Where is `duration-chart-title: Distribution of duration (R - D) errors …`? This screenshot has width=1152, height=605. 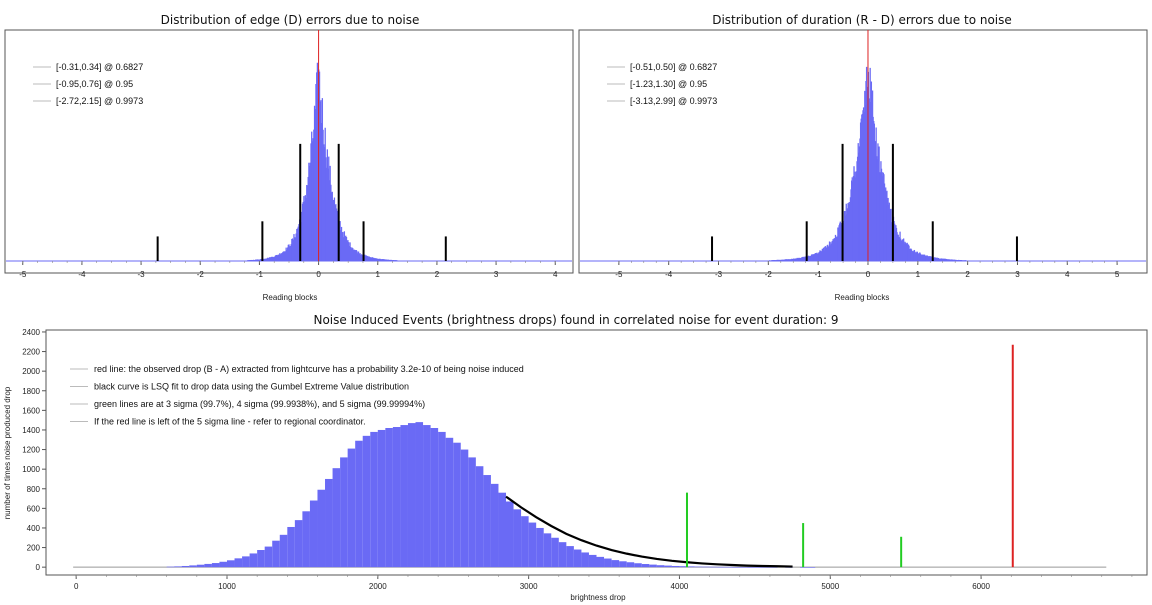
duration-chart-title: Distribution of duration (R - D) errors … is located at coordinates (862, 20).